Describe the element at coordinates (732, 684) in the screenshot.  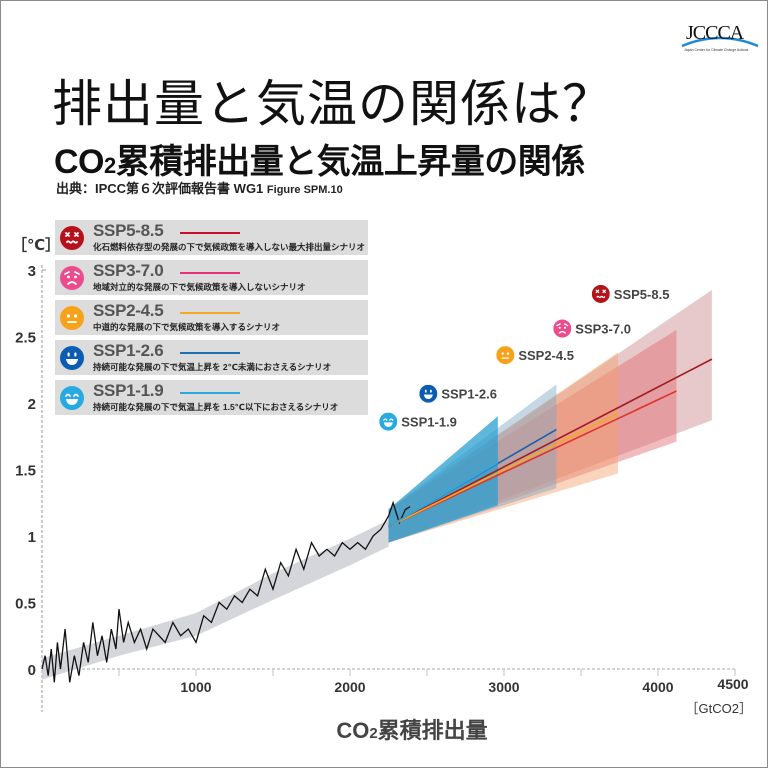
I see `x-tick-label: 4500` at that location.